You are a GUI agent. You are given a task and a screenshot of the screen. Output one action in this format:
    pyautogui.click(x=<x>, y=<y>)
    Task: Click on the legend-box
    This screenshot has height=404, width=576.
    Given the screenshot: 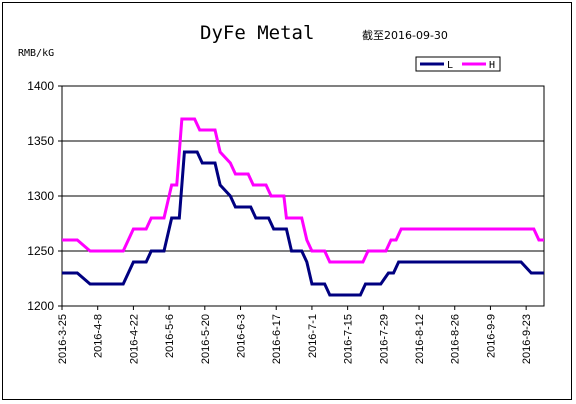 What is the action you would take?
    pyautogui.click(x=458, y=64)
    